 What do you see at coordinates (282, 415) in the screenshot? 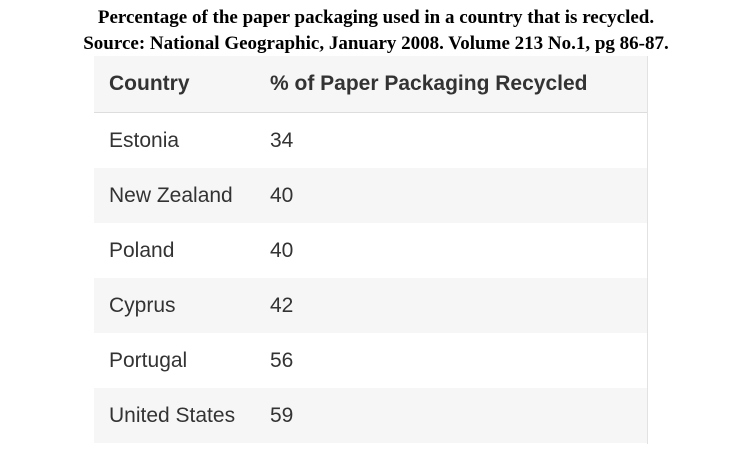
I see `percent-cell: 59` at bounding box center [282, 415].